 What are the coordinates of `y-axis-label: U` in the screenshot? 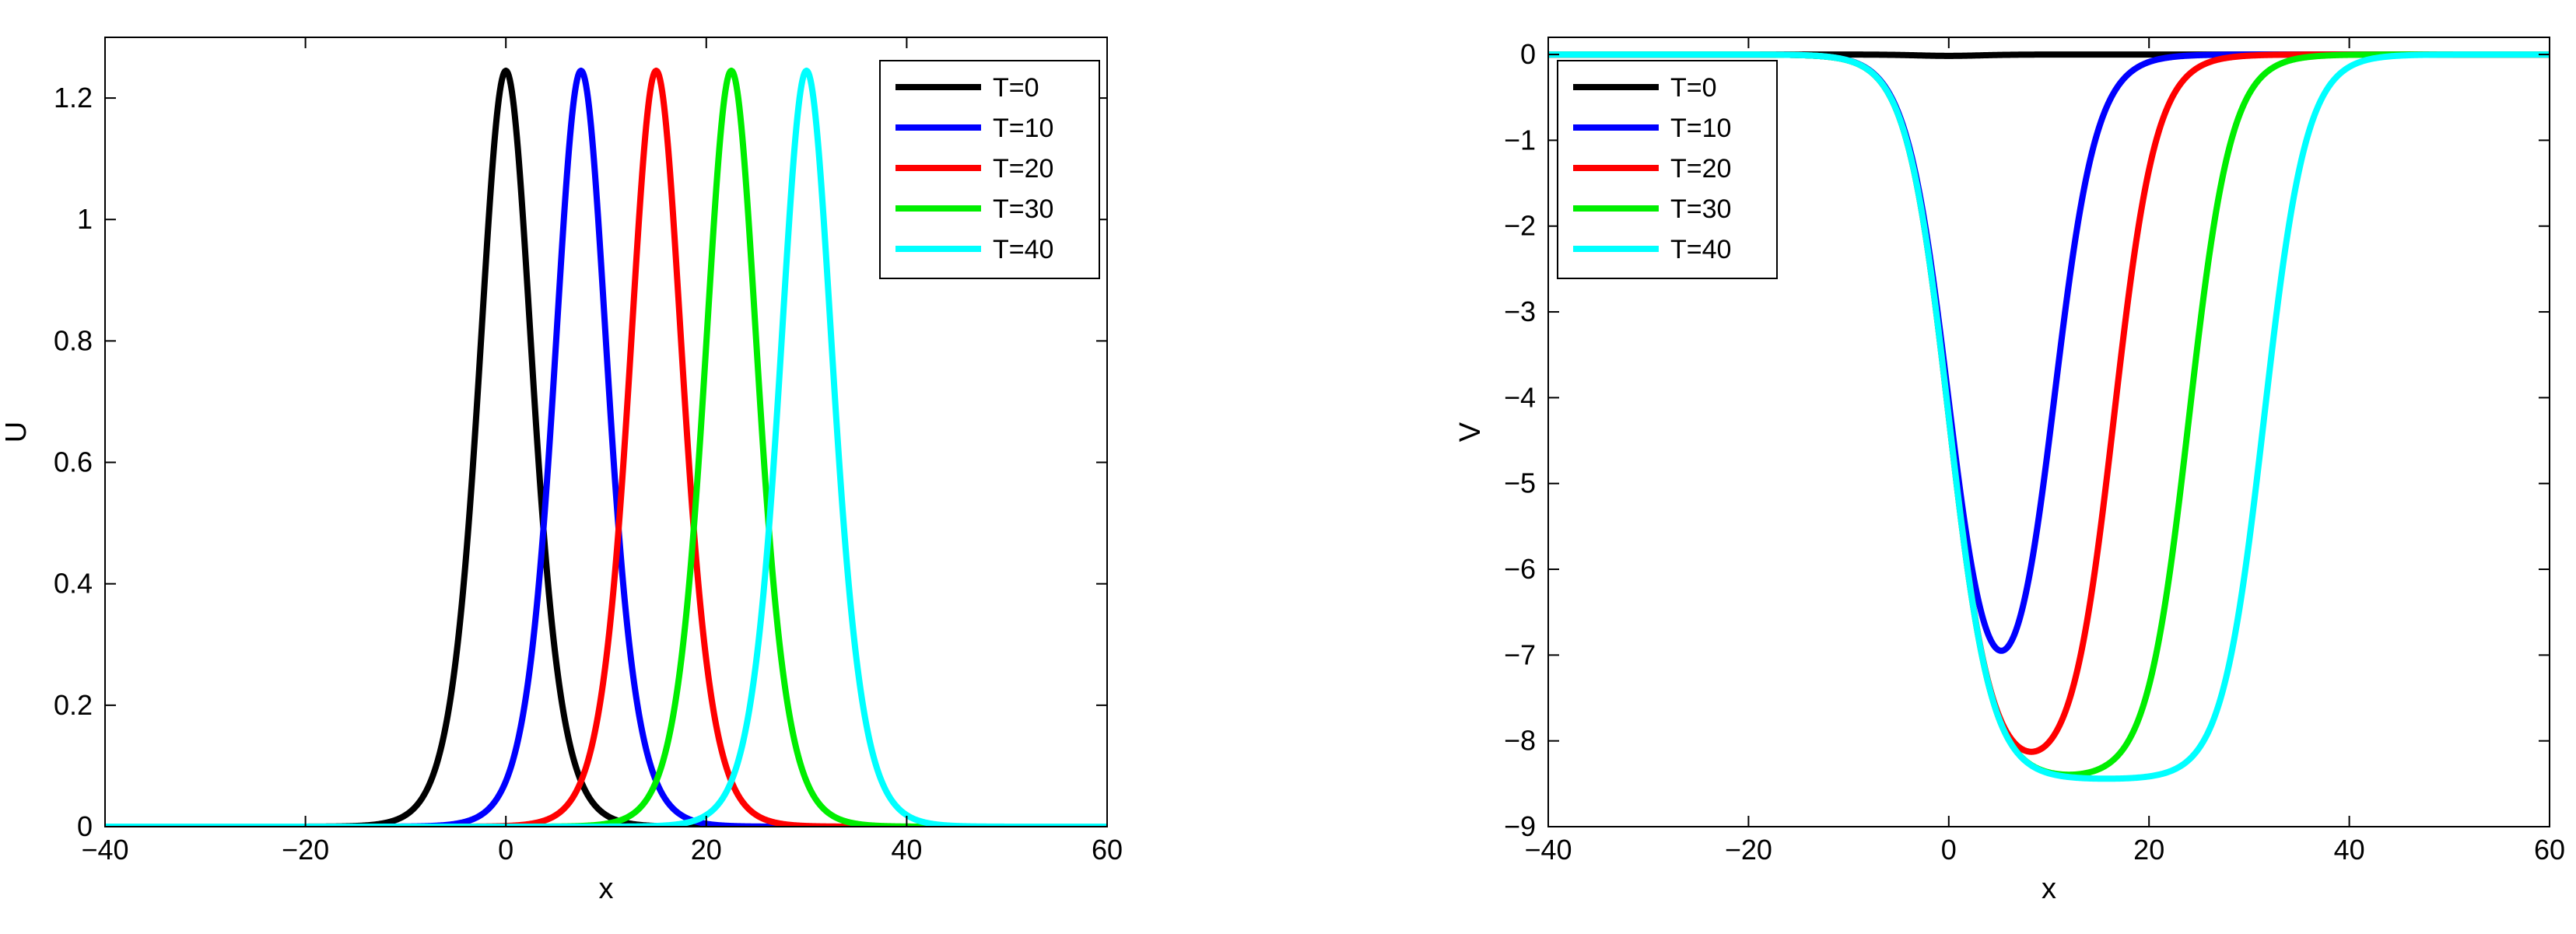 It's located at (16, 432).